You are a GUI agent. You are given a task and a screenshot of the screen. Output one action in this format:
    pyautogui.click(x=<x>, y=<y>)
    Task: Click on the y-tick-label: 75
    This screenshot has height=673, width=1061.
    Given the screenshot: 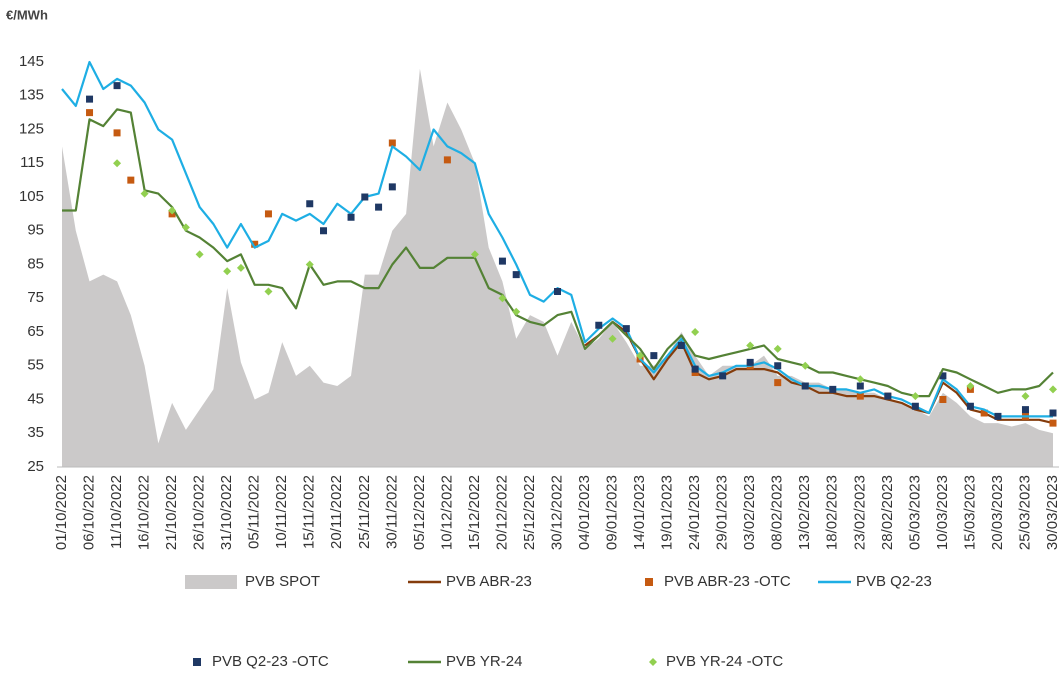 What is the action you would take?
    pyautogui.click(x=35, y=297)
    